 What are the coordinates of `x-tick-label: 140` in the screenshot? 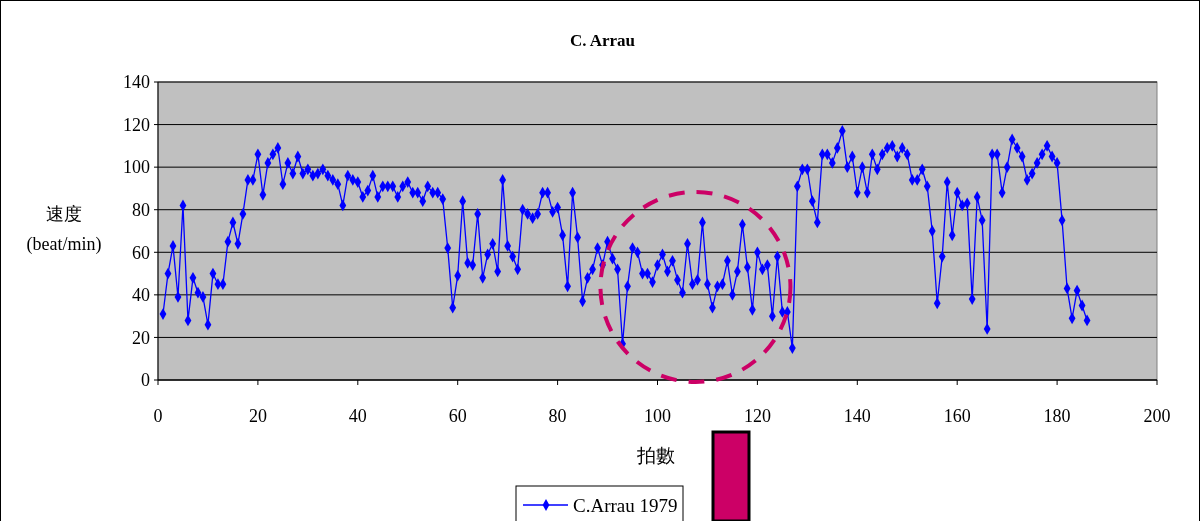 It's located at (857, 416).